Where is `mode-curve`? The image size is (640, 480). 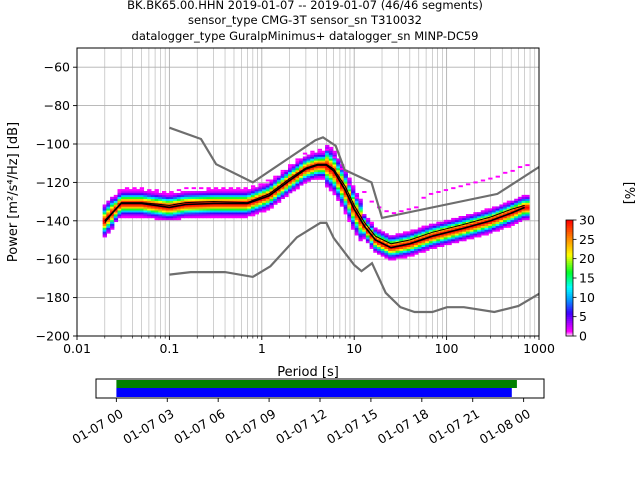 mode-curve is located at coordinates (315, 206).